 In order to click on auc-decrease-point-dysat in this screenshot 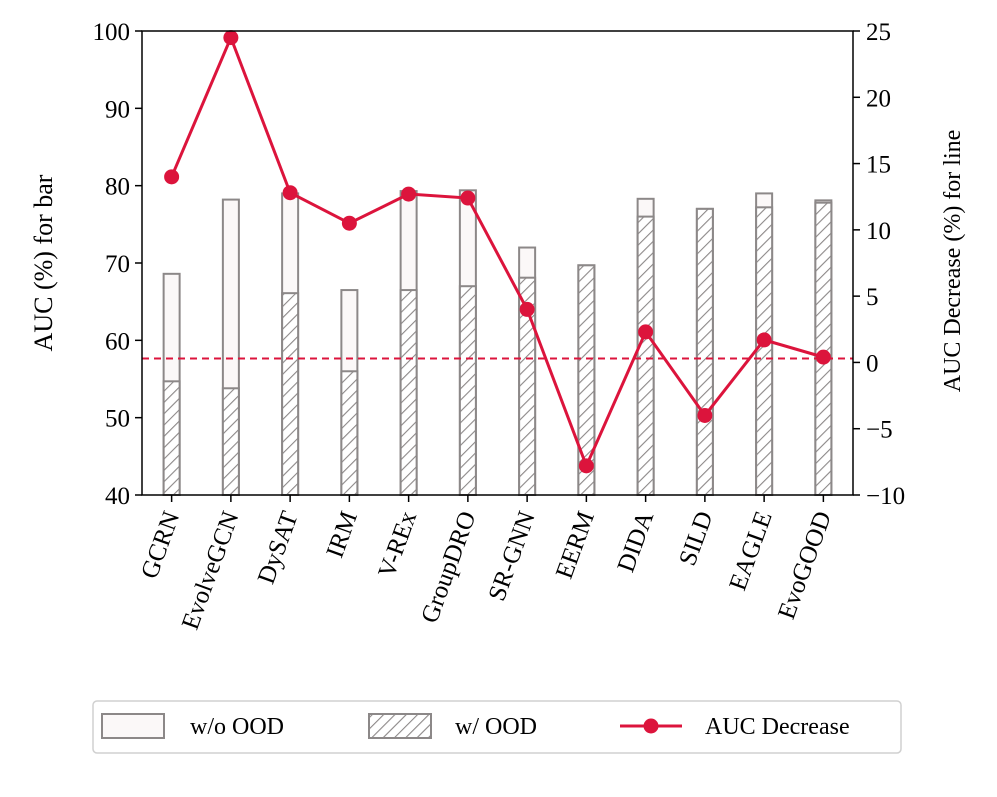, I will do `click(290, 193)`.